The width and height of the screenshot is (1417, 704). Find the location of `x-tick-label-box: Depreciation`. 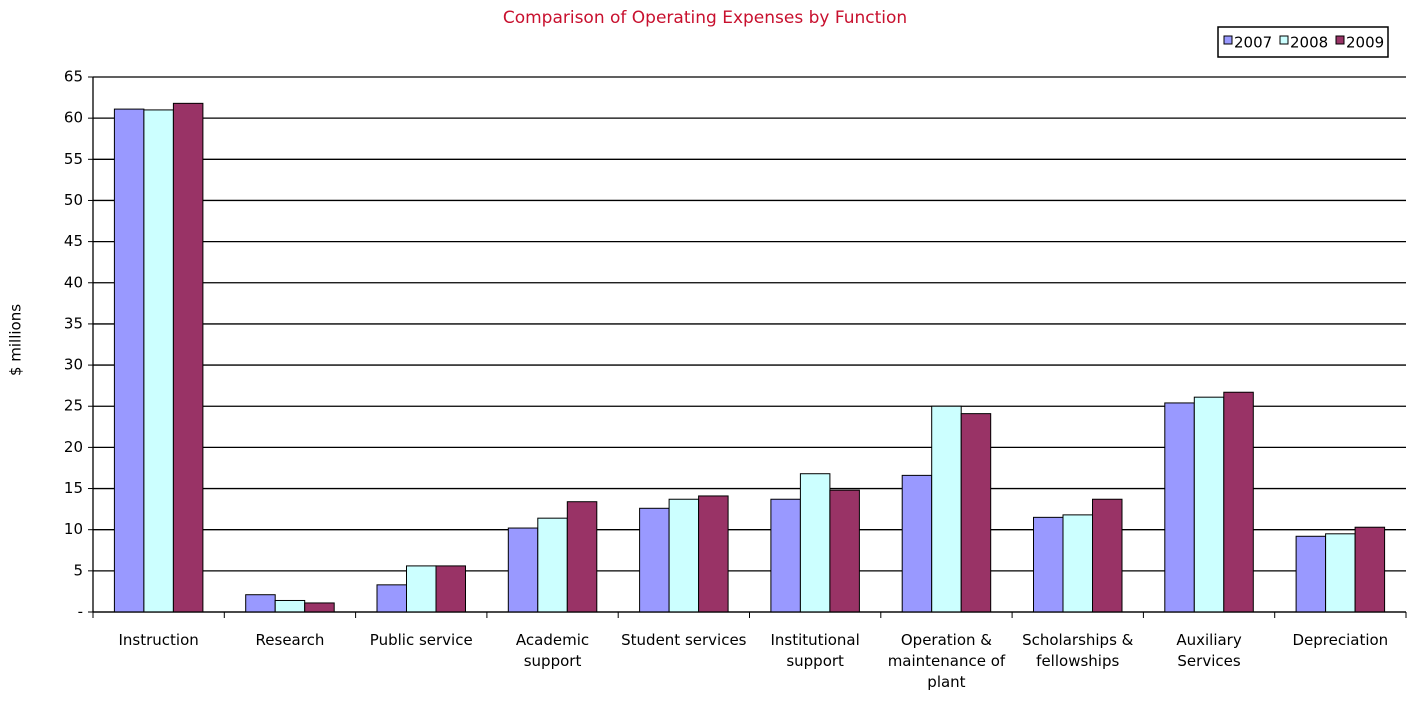

x-tick-label-box: Depreciation is located at coordinates (1340, 640).